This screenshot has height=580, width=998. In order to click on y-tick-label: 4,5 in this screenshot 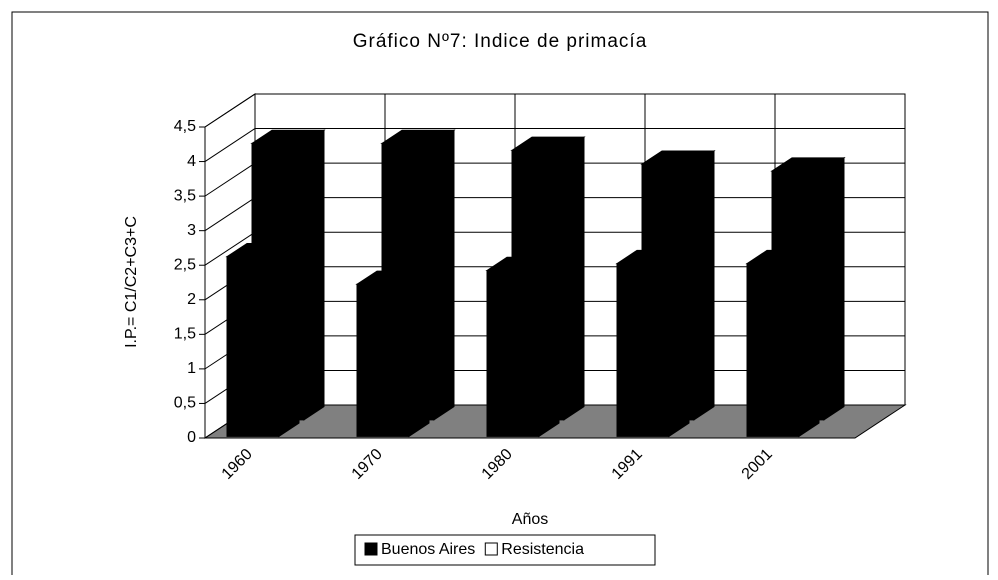, I will do `click(185, 126)`.